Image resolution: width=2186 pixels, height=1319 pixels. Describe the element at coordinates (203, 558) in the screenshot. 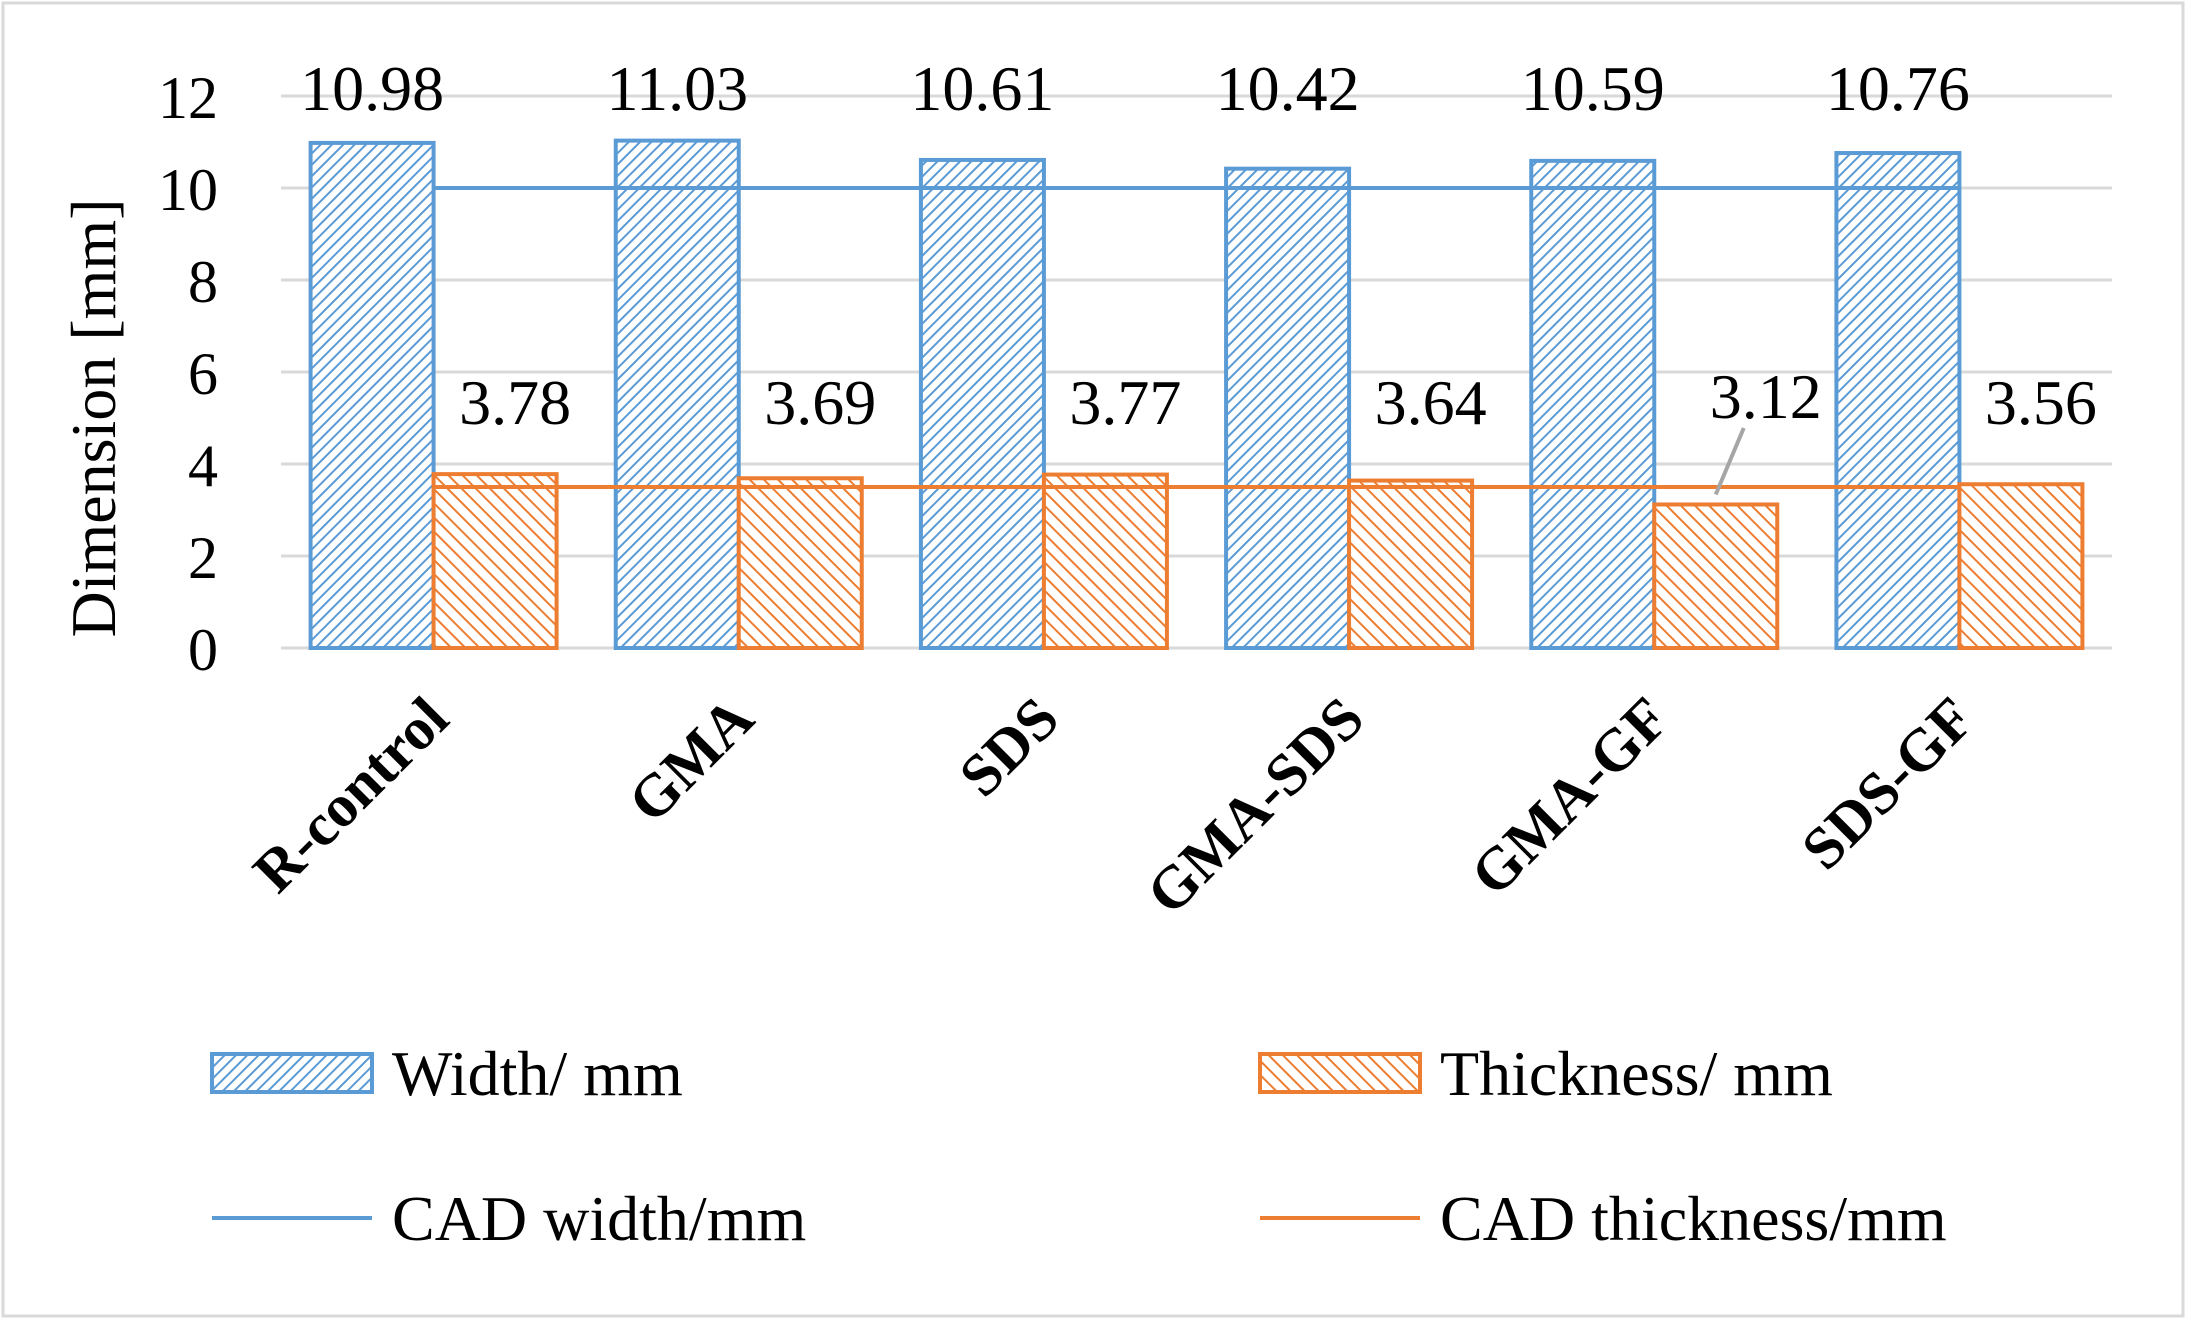

I see `y-tick-label: 2` at that location.